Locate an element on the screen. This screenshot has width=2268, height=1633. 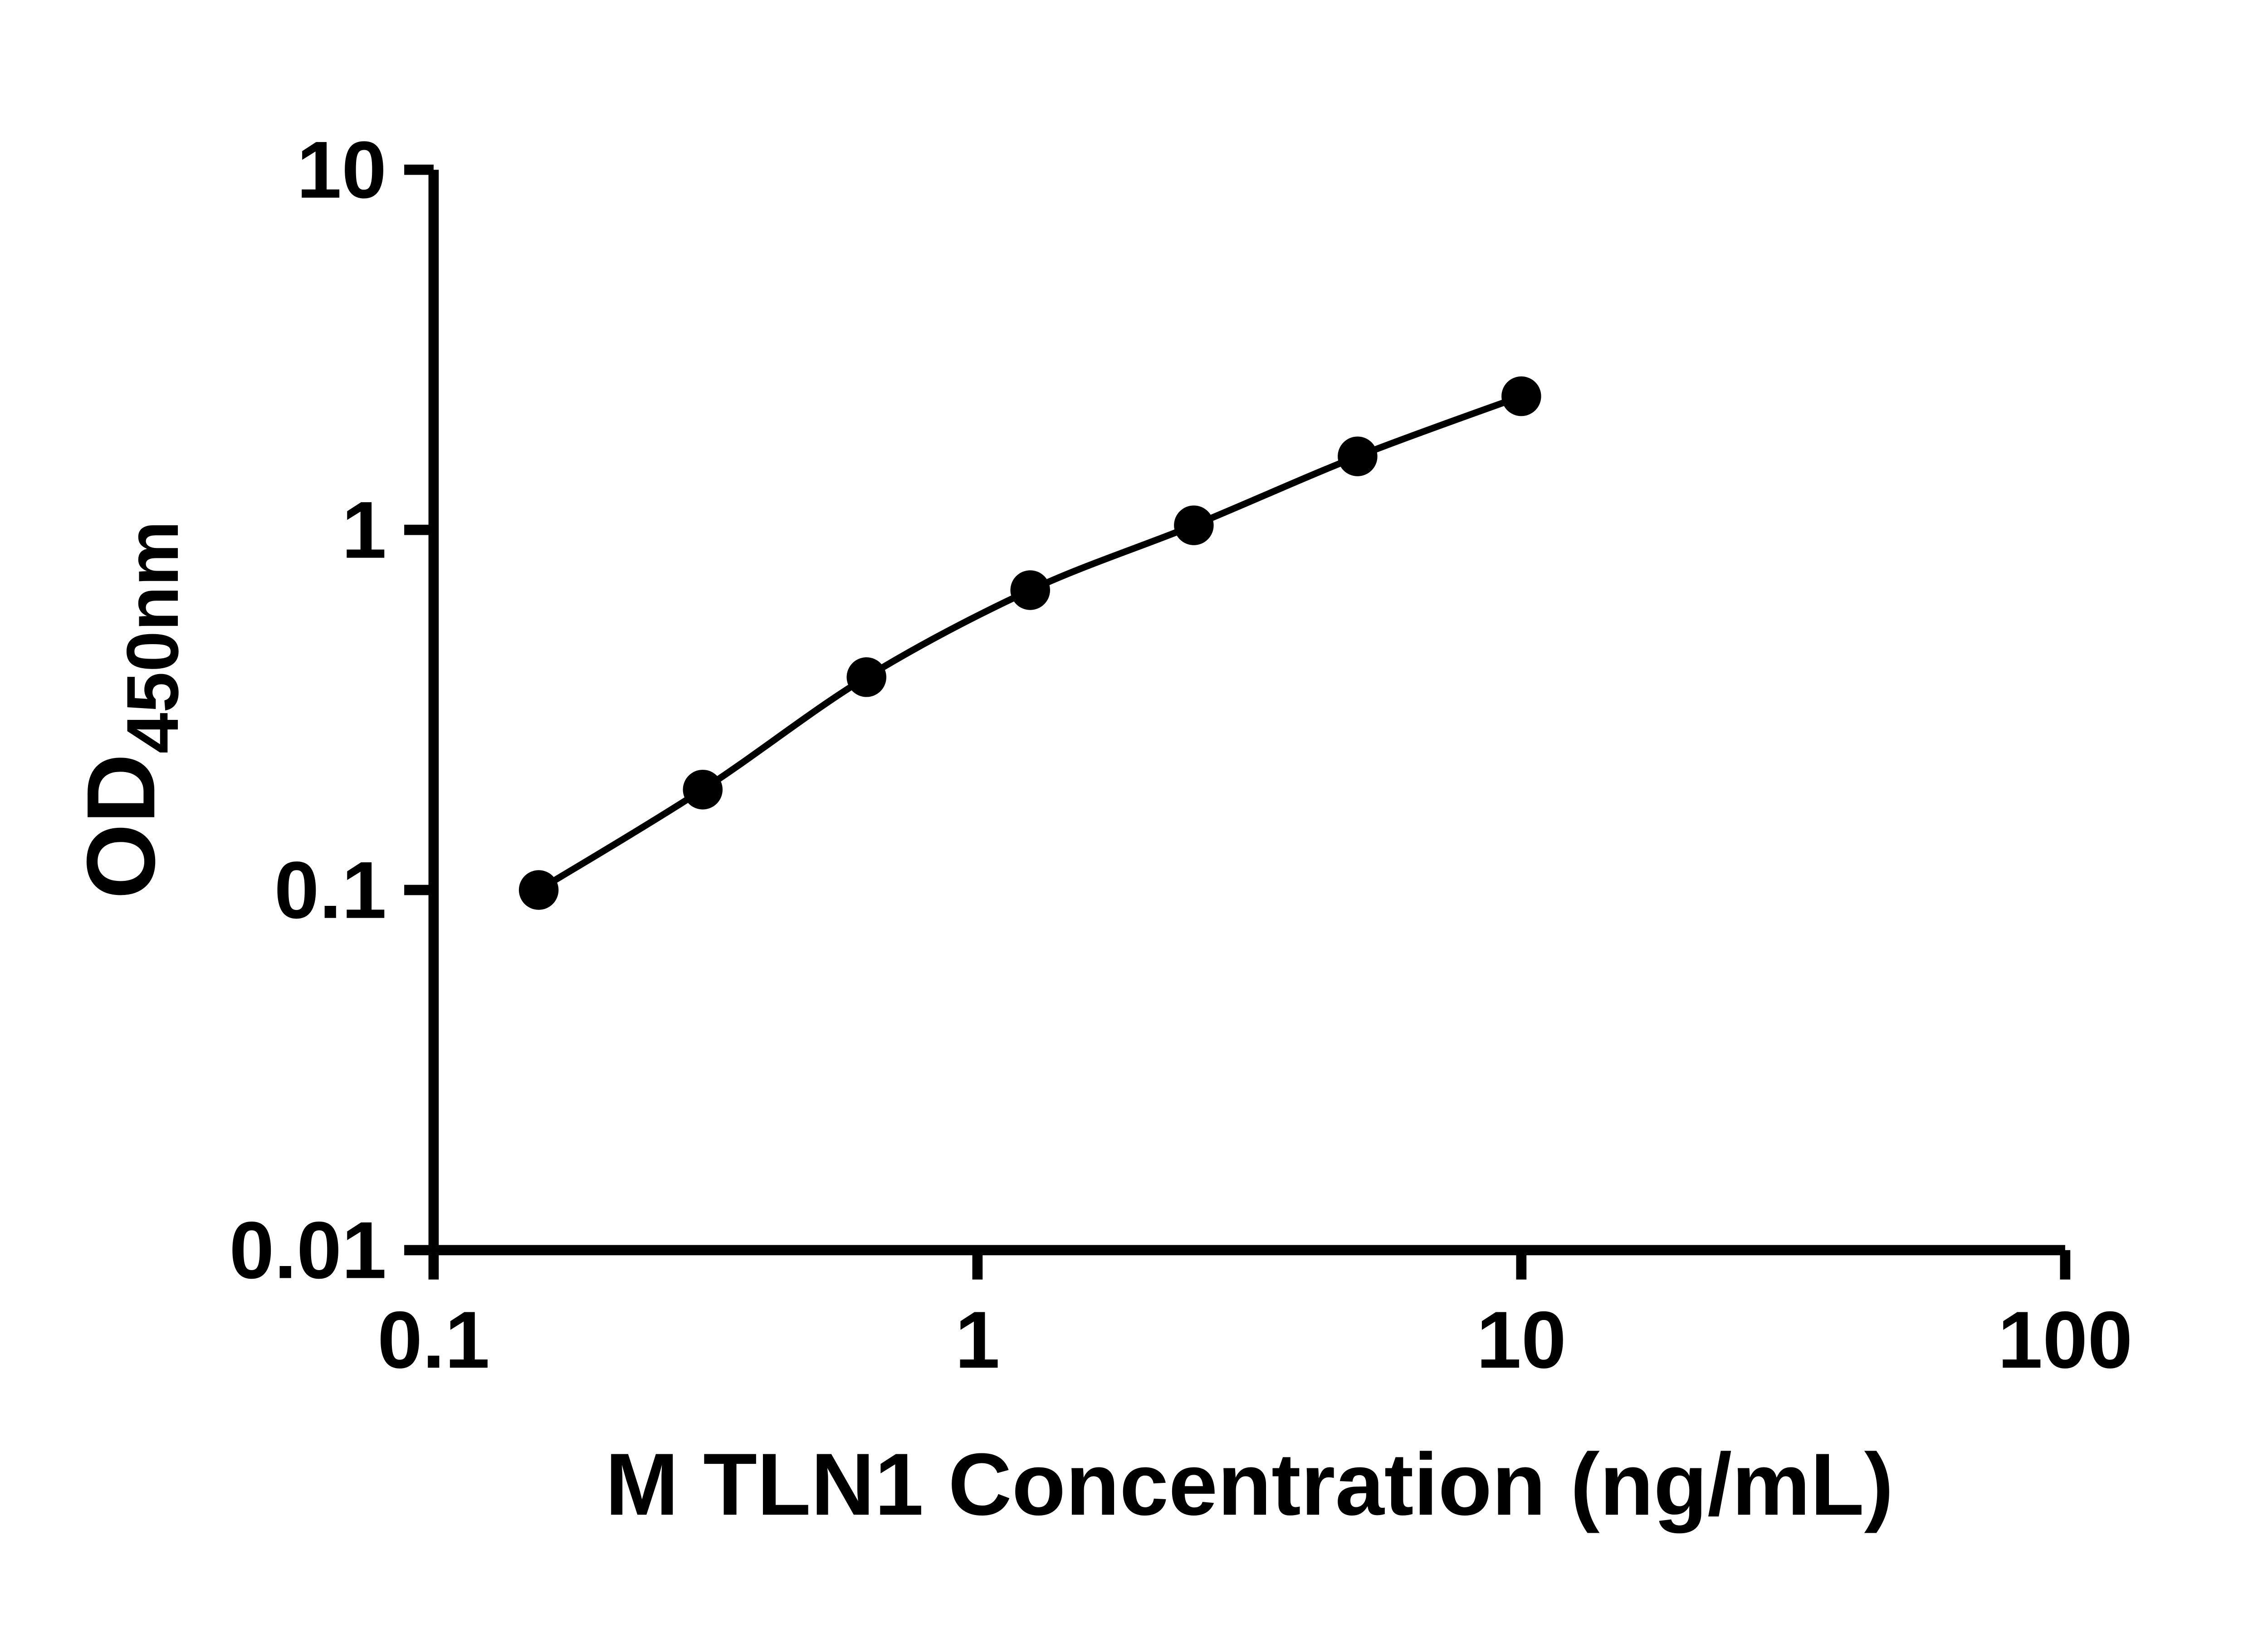
y-axis-tick-label: 10 is located at coordinates (341, 170).